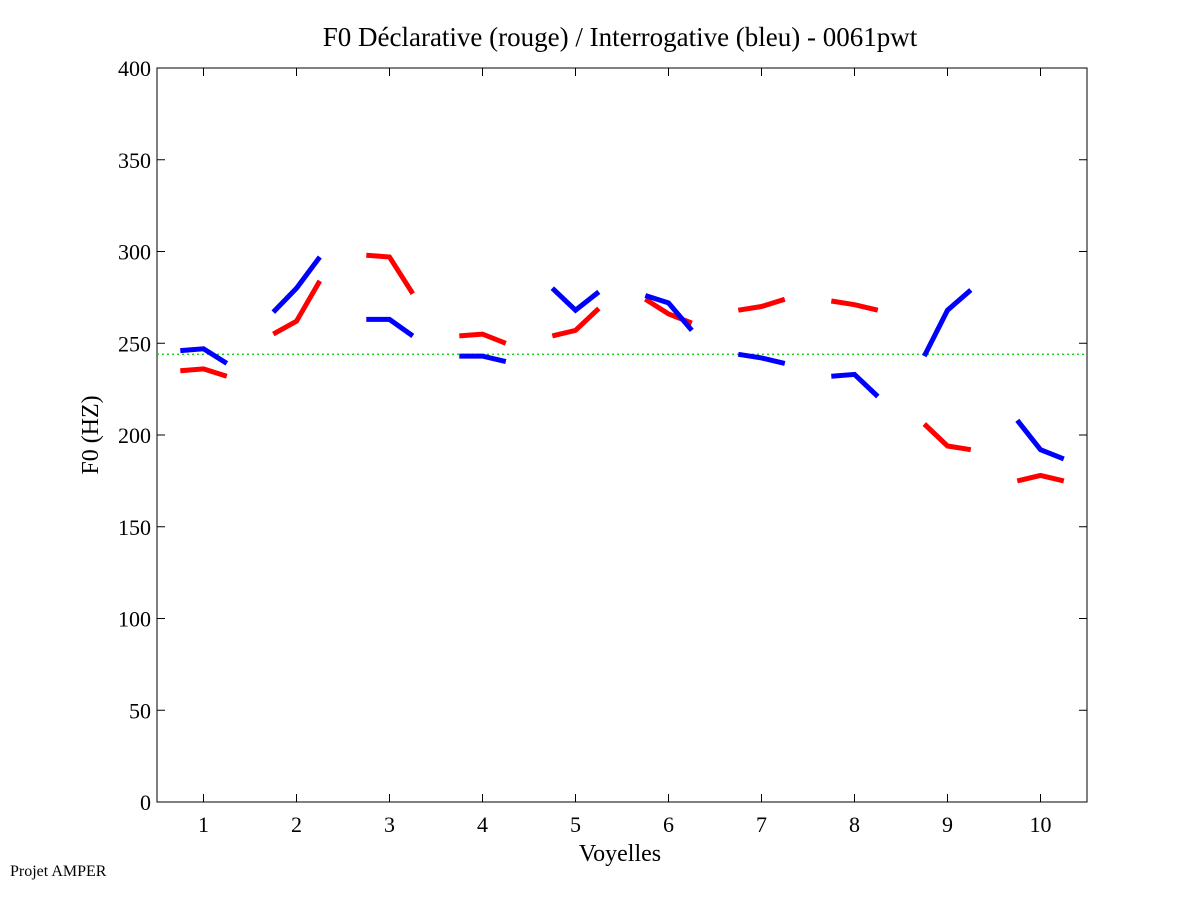 This screenshot has height=901, width=1201. Describe the element at coordinates (134, 527) in the screenshot. I see `y-tick-label: 150` at that location.